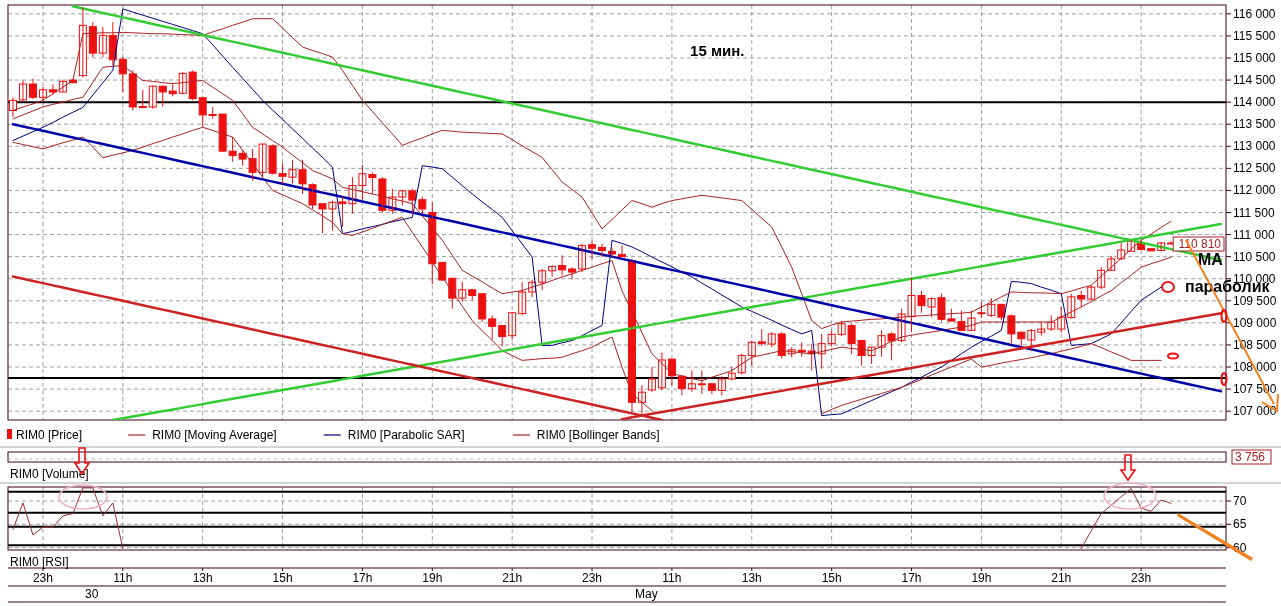 The height and width of the screenshot is (606, 1281). What do you see at coordinates (598, 435) in the screenshot?
I see `legend-label: RIM0 [Bollinger Bands]` at bounding box center [598, 435].